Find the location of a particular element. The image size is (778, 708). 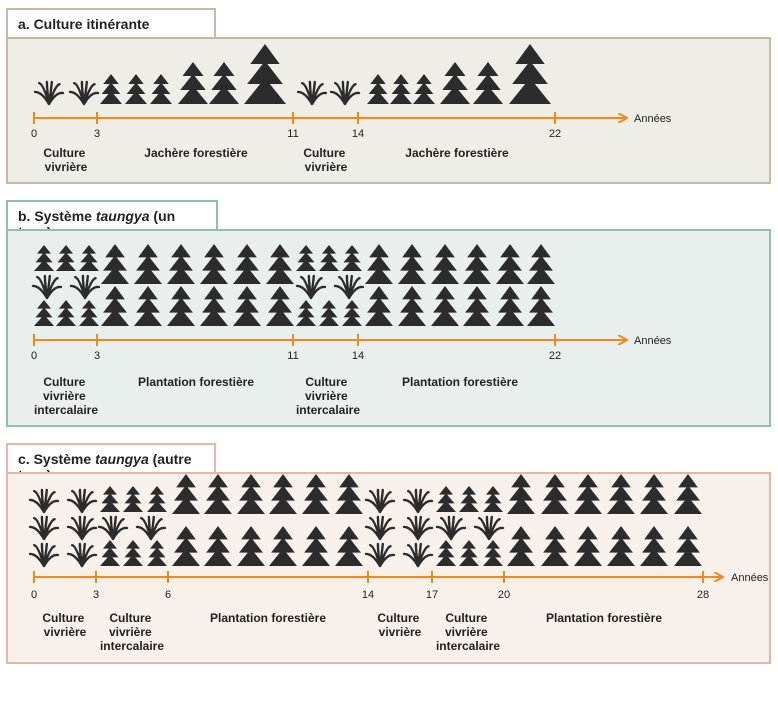

panel-c-axis-unit: Années is located at coordinates (750, 578).